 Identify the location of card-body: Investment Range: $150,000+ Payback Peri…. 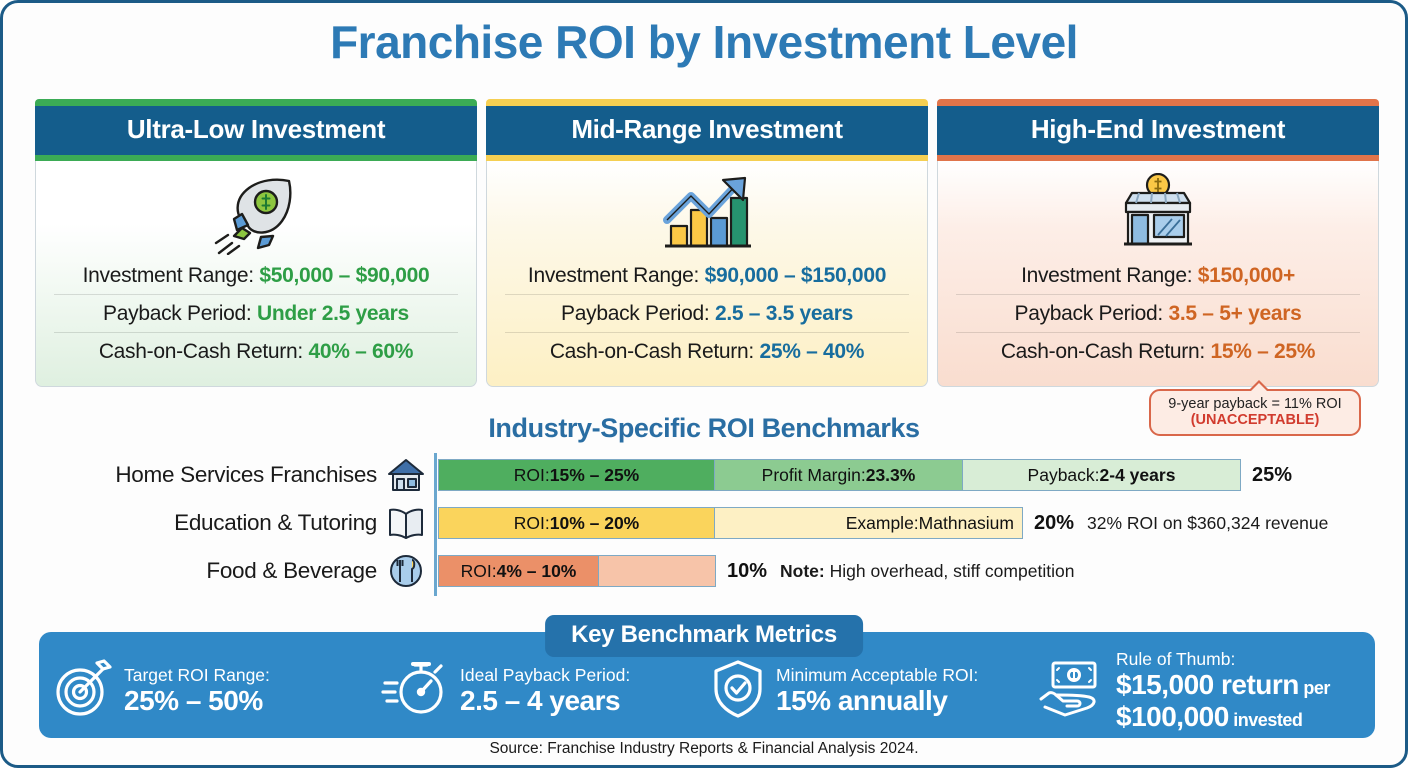
(1158, 274).